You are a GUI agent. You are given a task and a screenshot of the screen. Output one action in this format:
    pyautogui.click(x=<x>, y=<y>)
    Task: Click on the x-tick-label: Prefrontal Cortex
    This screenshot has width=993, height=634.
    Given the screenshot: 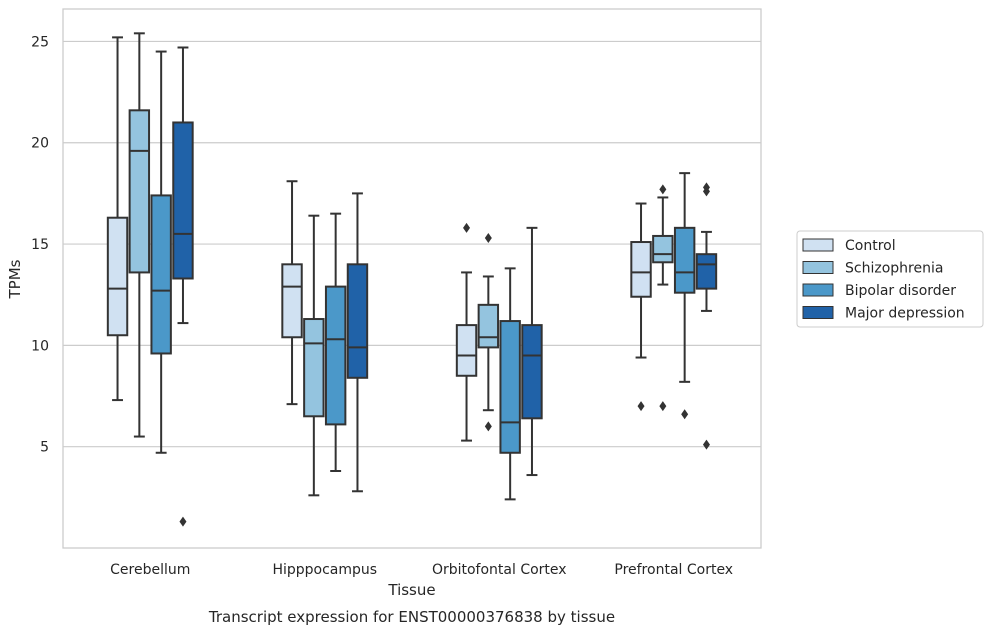 What is the action you would take?
    pyautogui.click(x=673, y=570)
    